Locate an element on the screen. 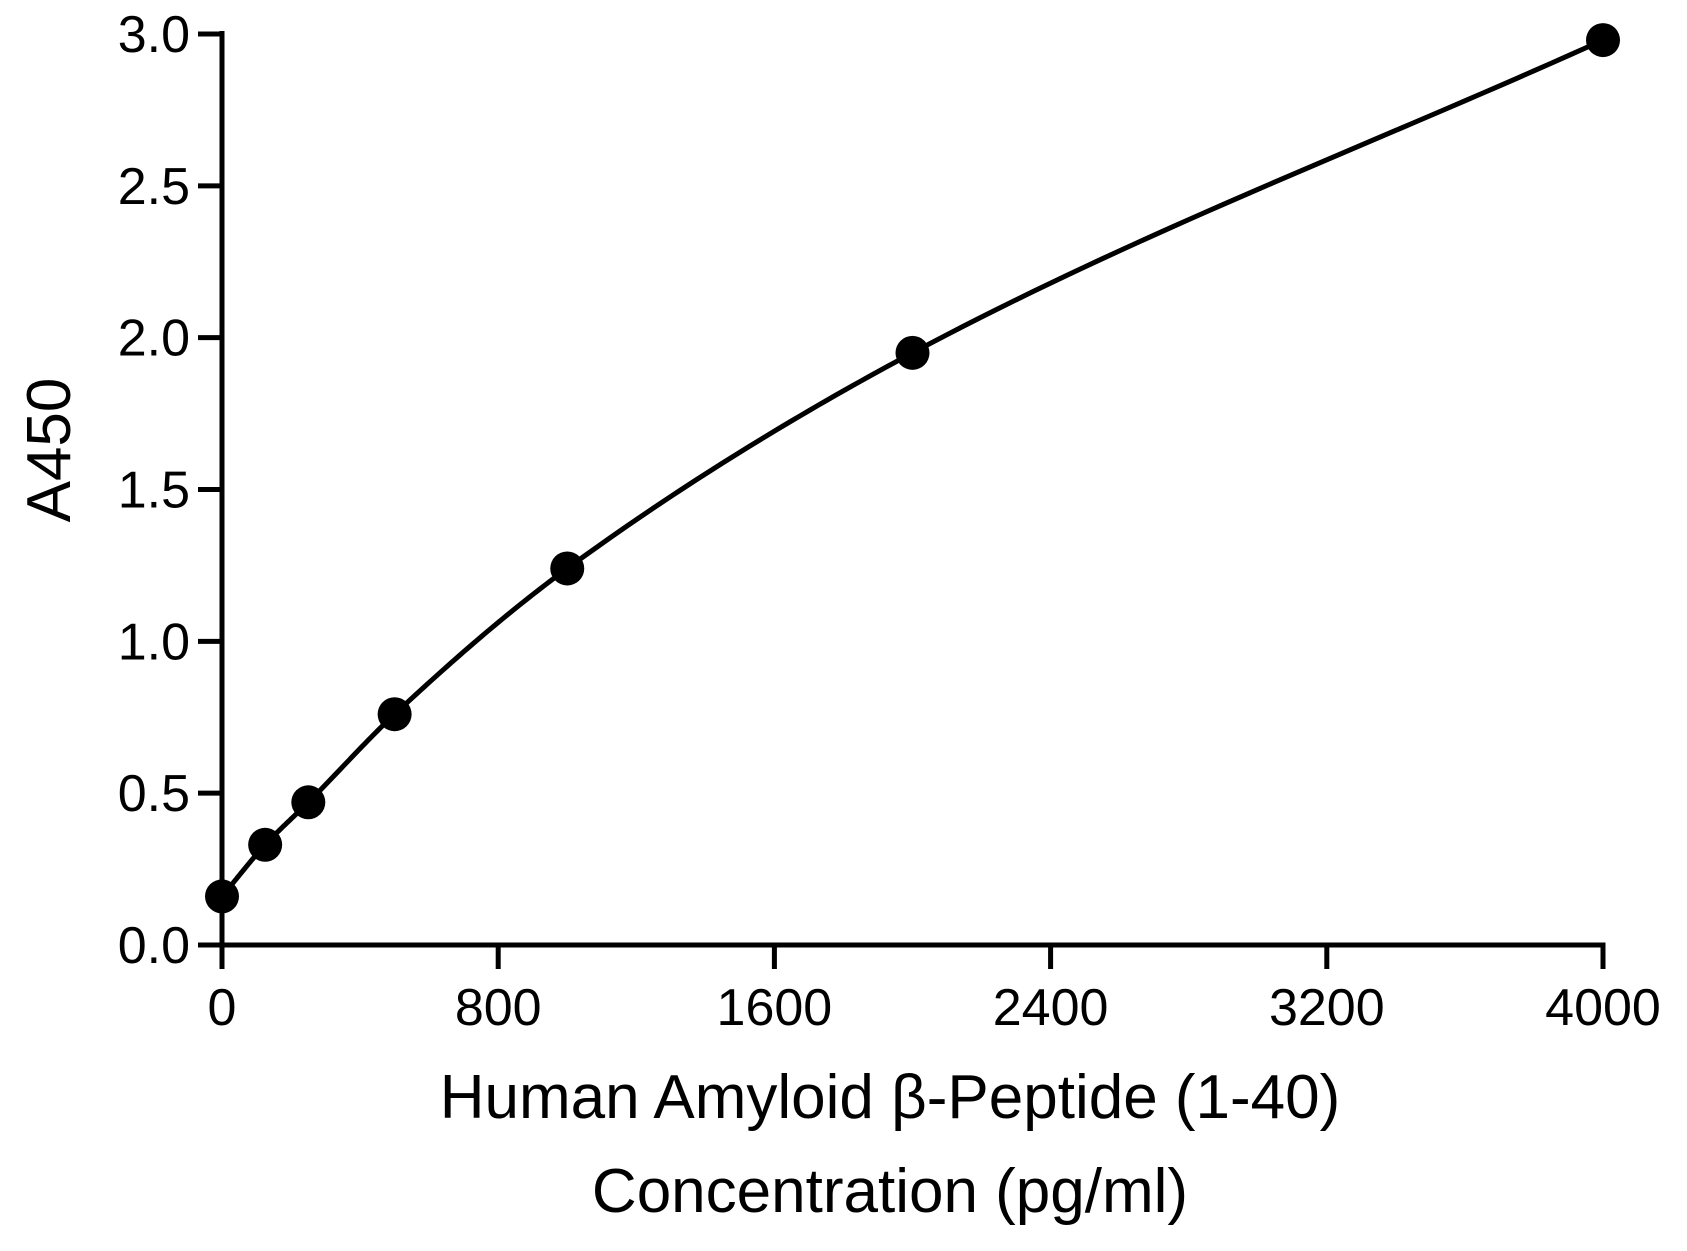 The width and height of the screenshot is (1687, 1251). y-tick-label: 2.0 is located at coordinates (154, 339).